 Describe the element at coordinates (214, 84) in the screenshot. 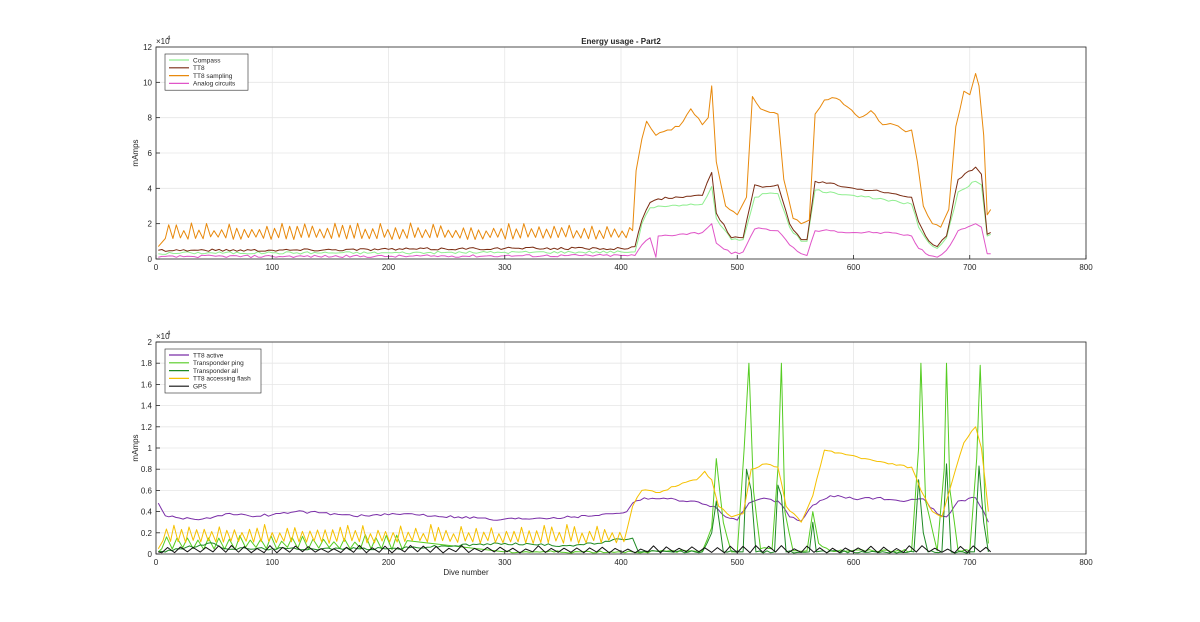

I see `legend-label: Analog circuits` at that location.